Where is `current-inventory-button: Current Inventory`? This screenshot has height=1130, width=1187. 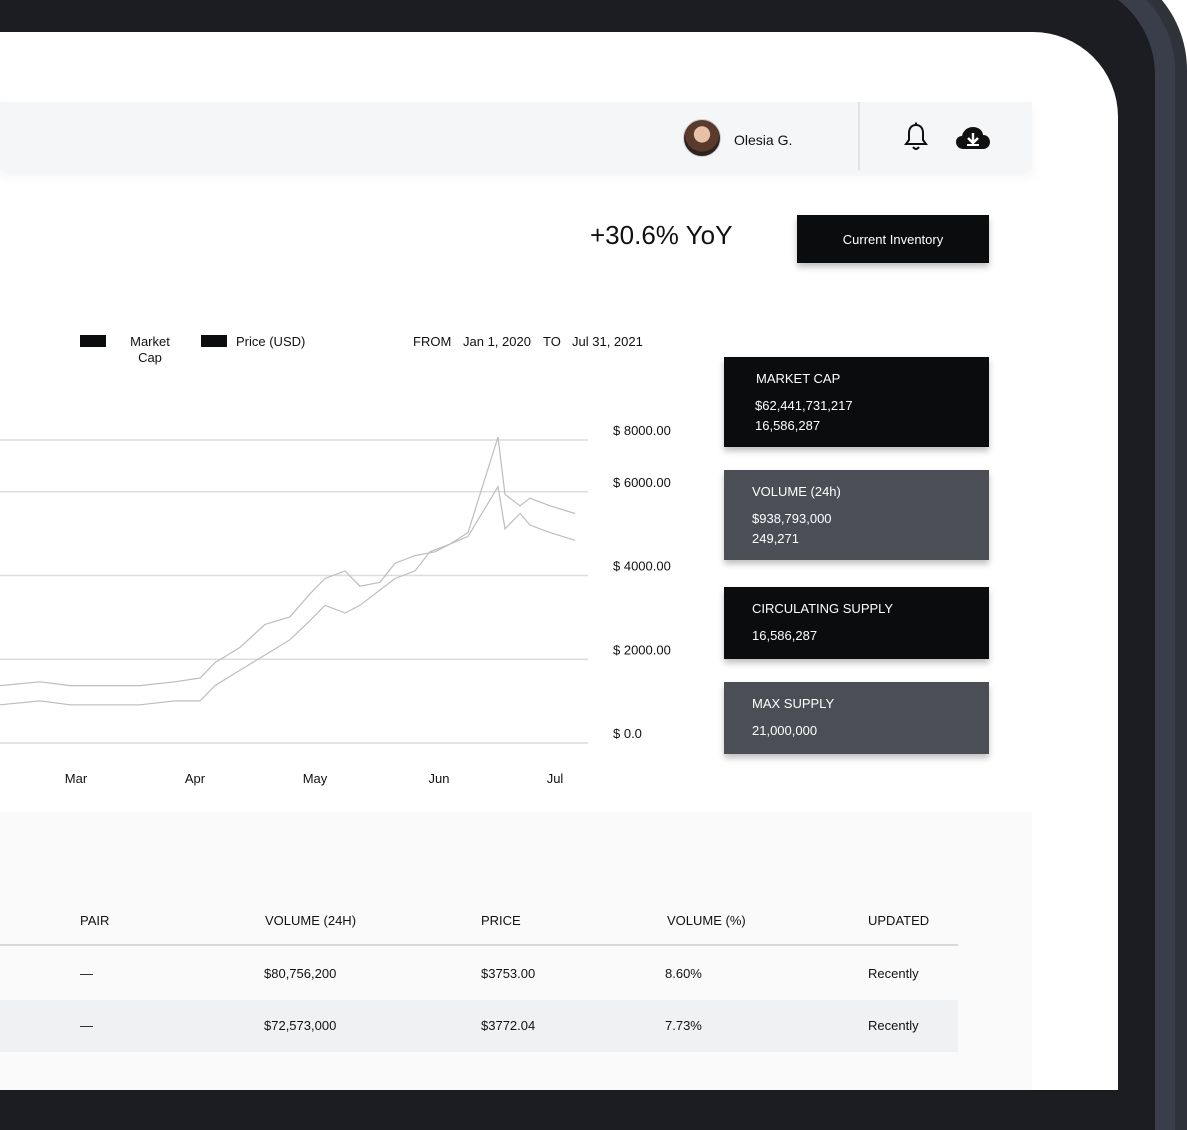 current-inventory-button: Current Inventory is located at coordinates (893, 239).